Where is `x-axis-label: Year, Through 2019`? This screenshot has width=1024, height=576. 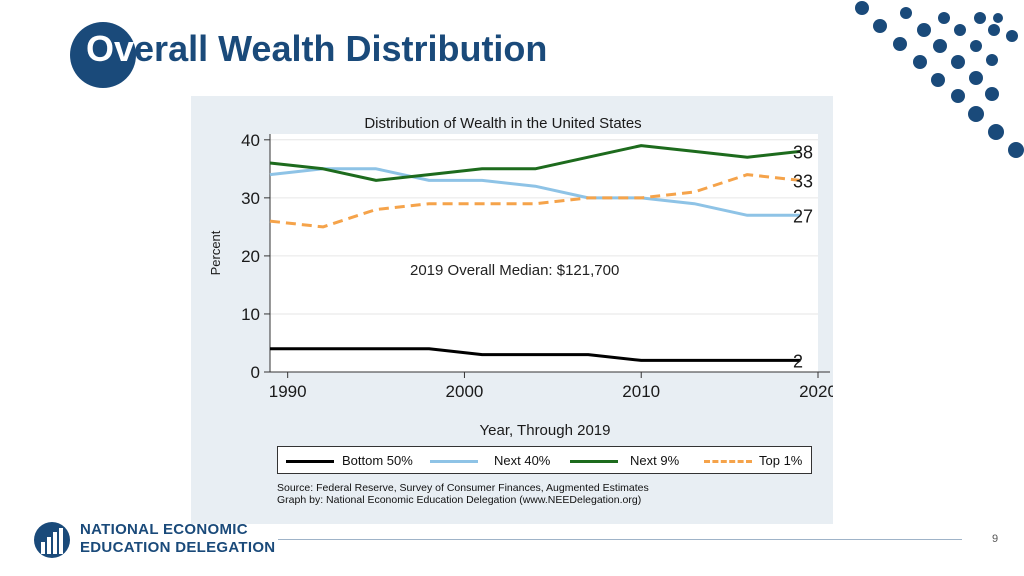
x-axis-label: Year, Through 2019 is located at coordinates (545, 430).